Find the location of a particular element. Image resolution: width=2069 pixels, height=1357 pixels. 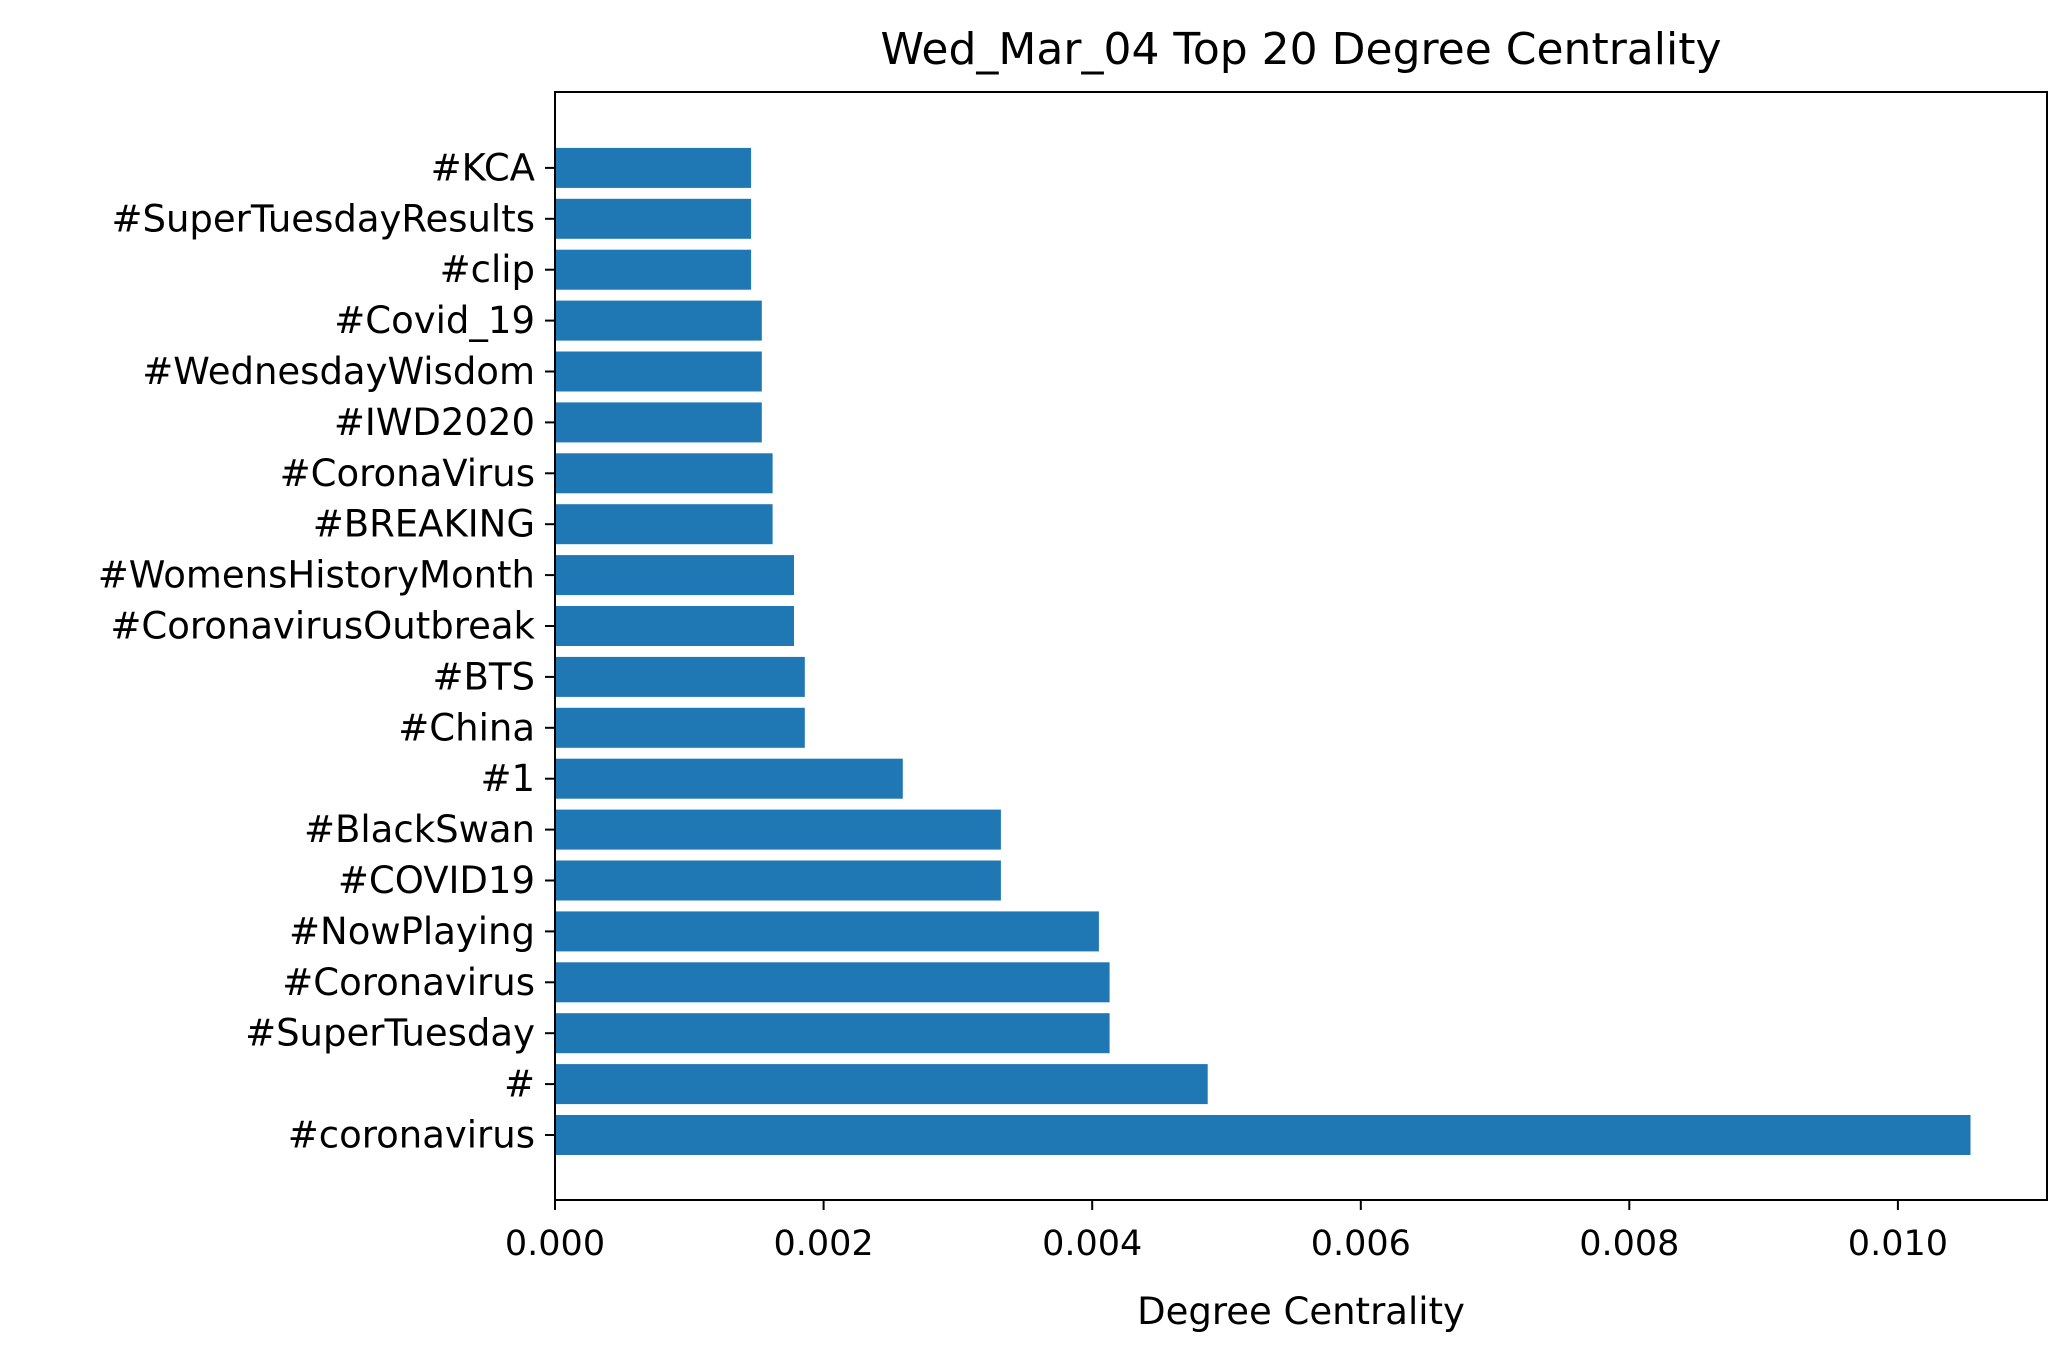

bar-supertuesdayresults is located at coordinates (653, 218).